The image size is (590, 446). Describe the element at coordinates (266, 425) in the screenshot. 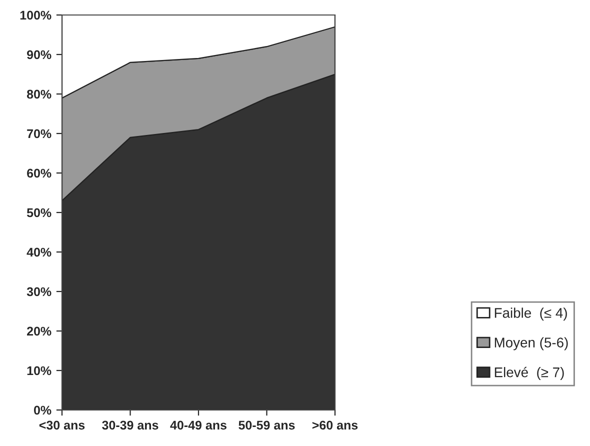

I see `x-tick-label: 50-59 ans` at that location.